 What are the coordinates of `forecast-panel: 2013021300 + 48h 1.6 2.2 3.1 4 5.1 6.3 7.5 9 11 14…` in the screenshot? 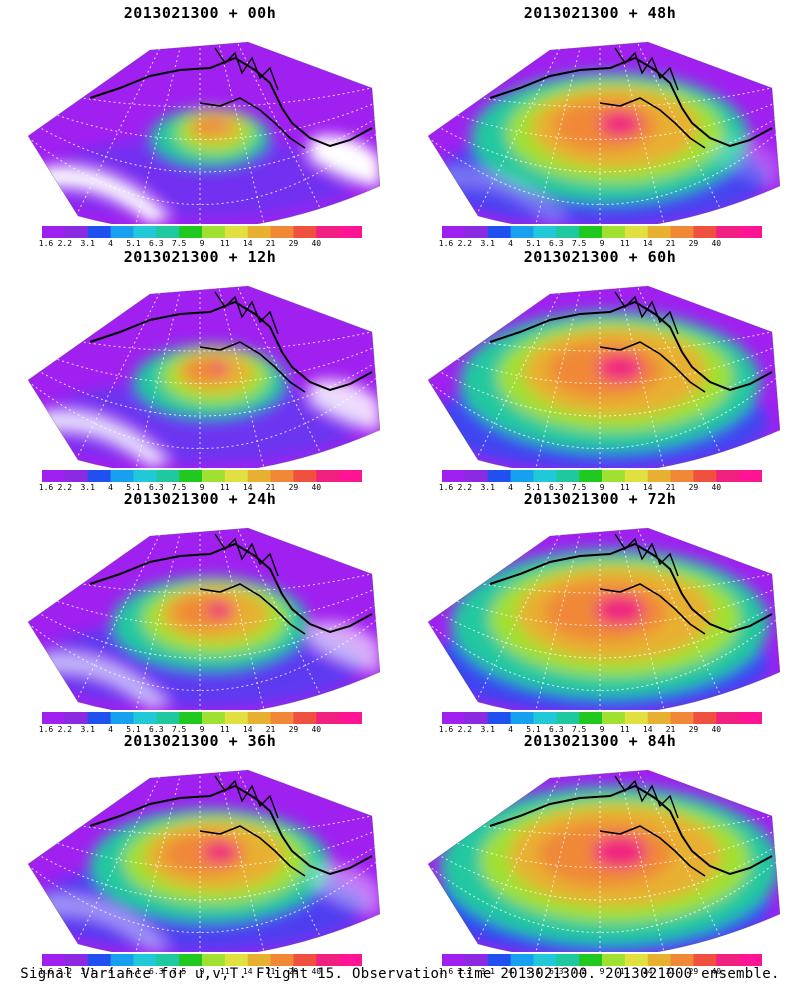 It's located at (600, 126).